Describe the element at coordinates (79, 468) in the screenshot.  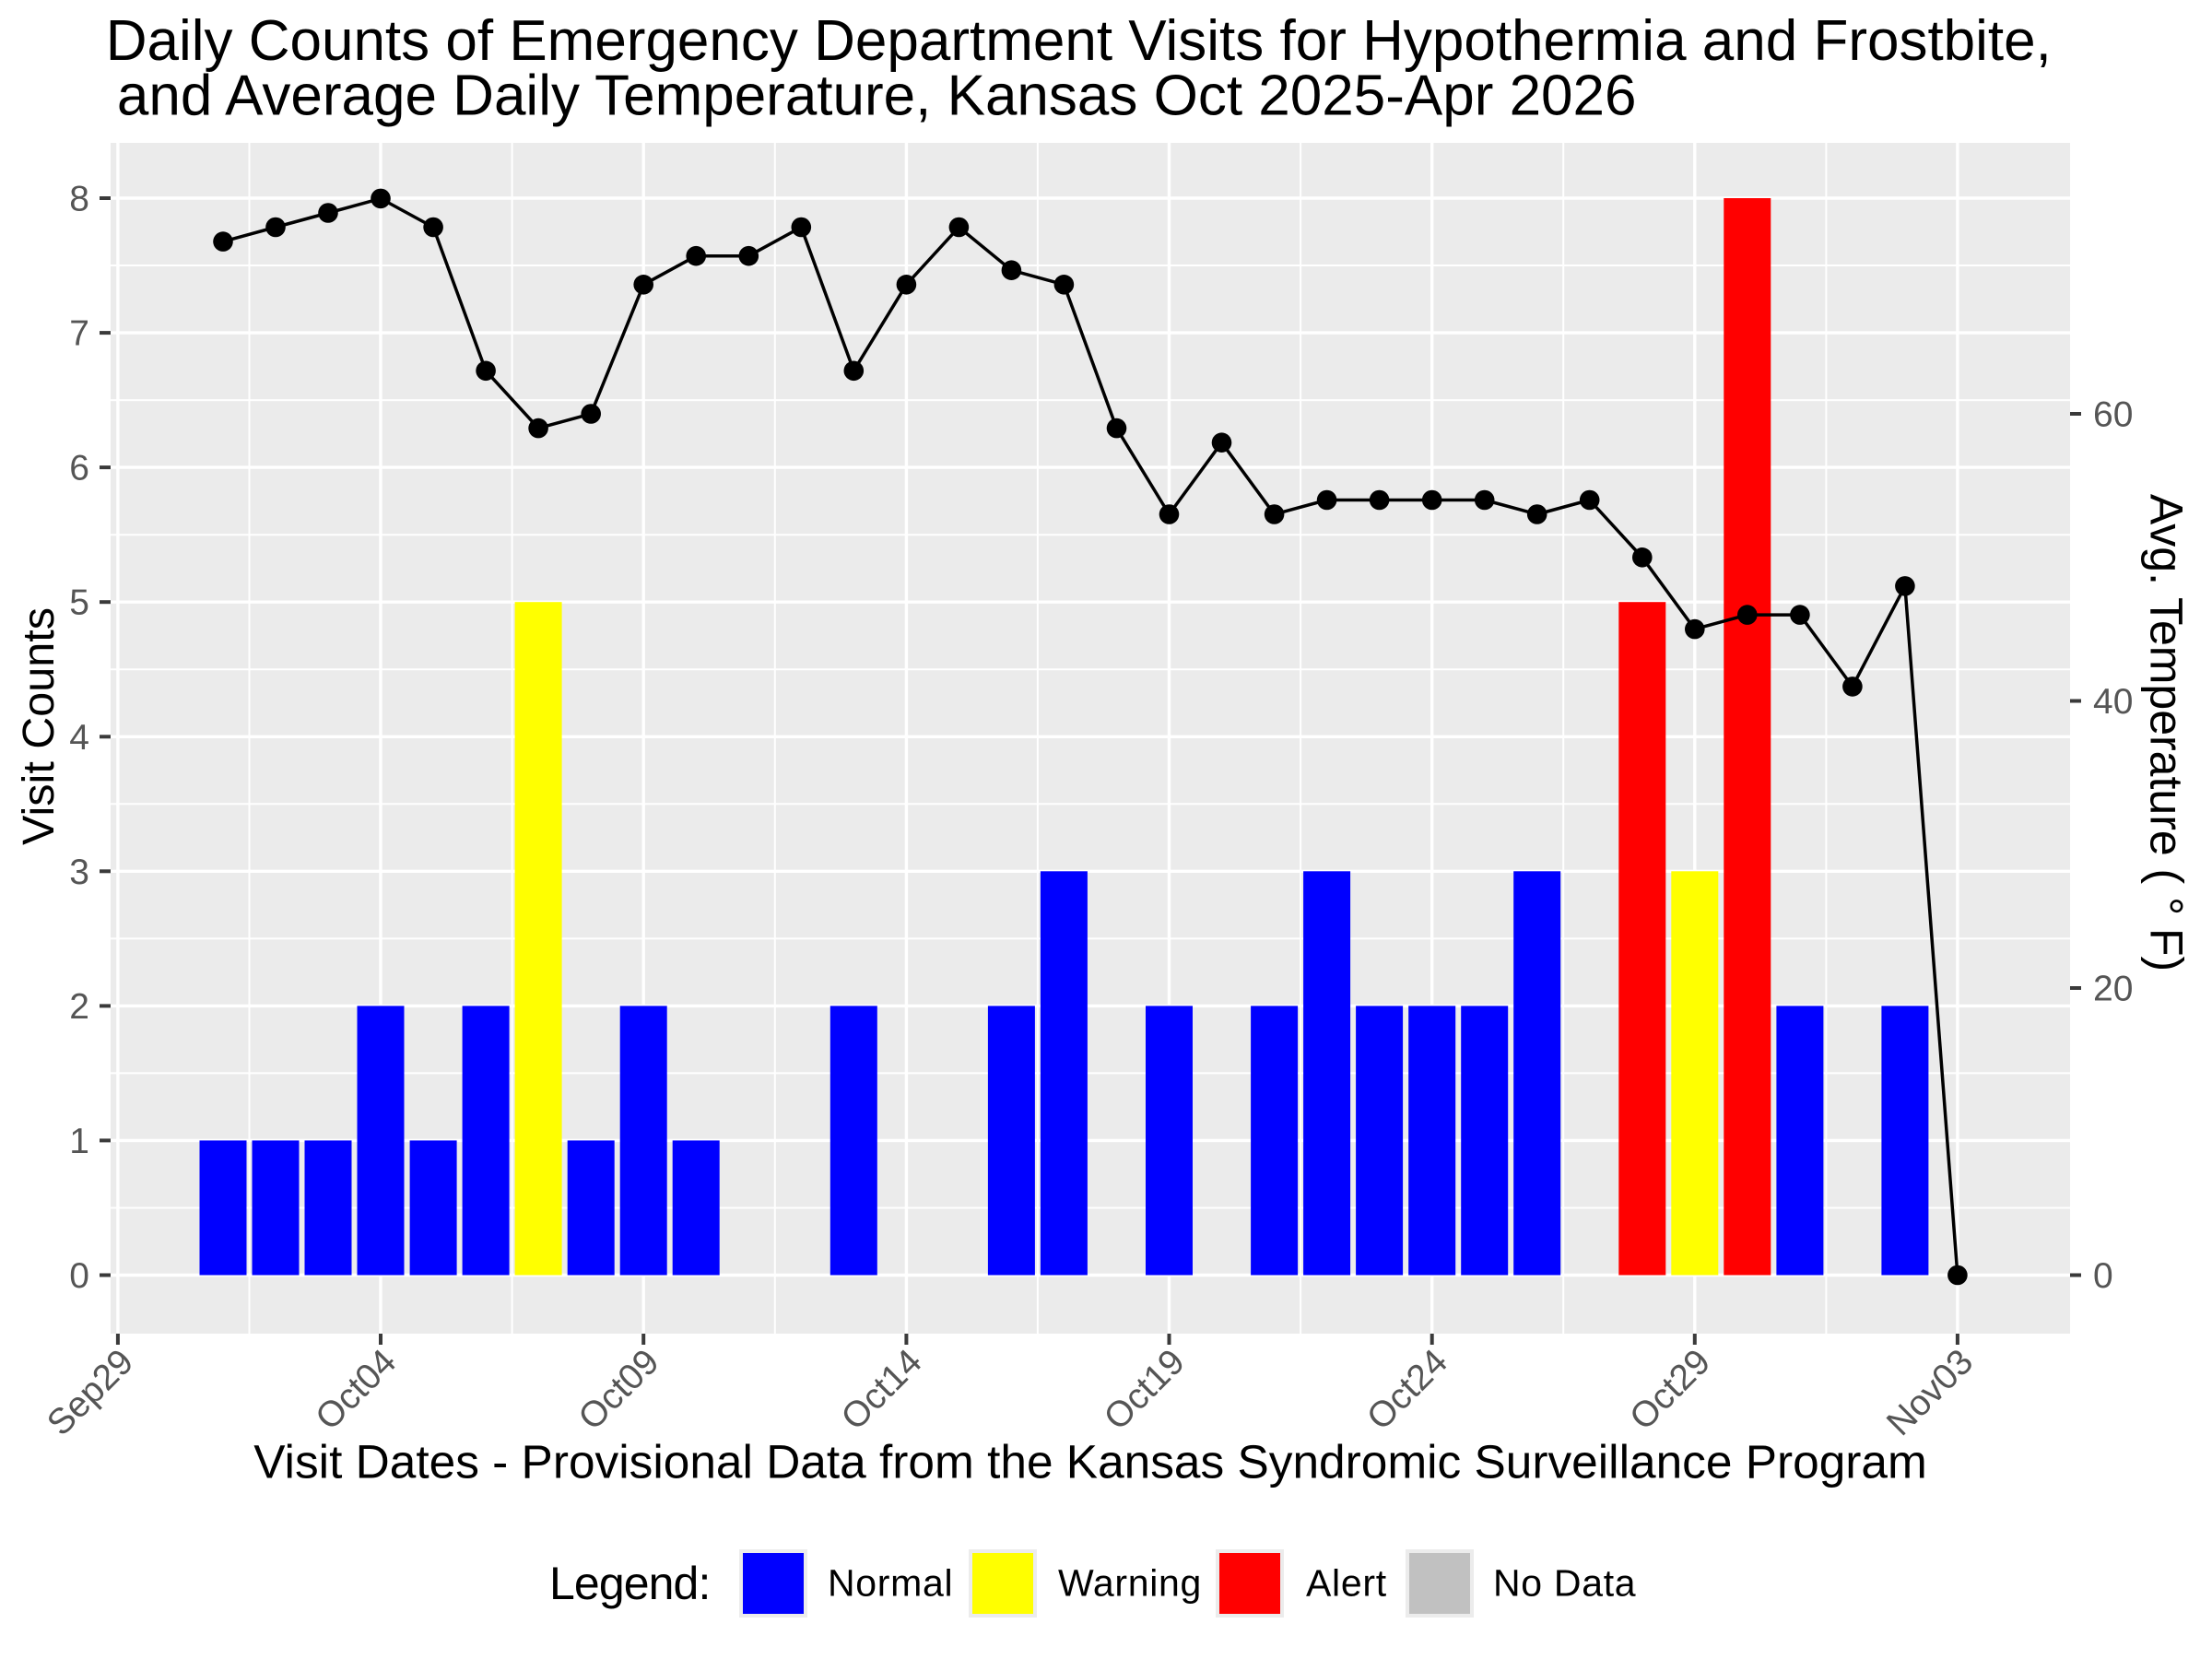
I see `svg-text: 6` at that location.